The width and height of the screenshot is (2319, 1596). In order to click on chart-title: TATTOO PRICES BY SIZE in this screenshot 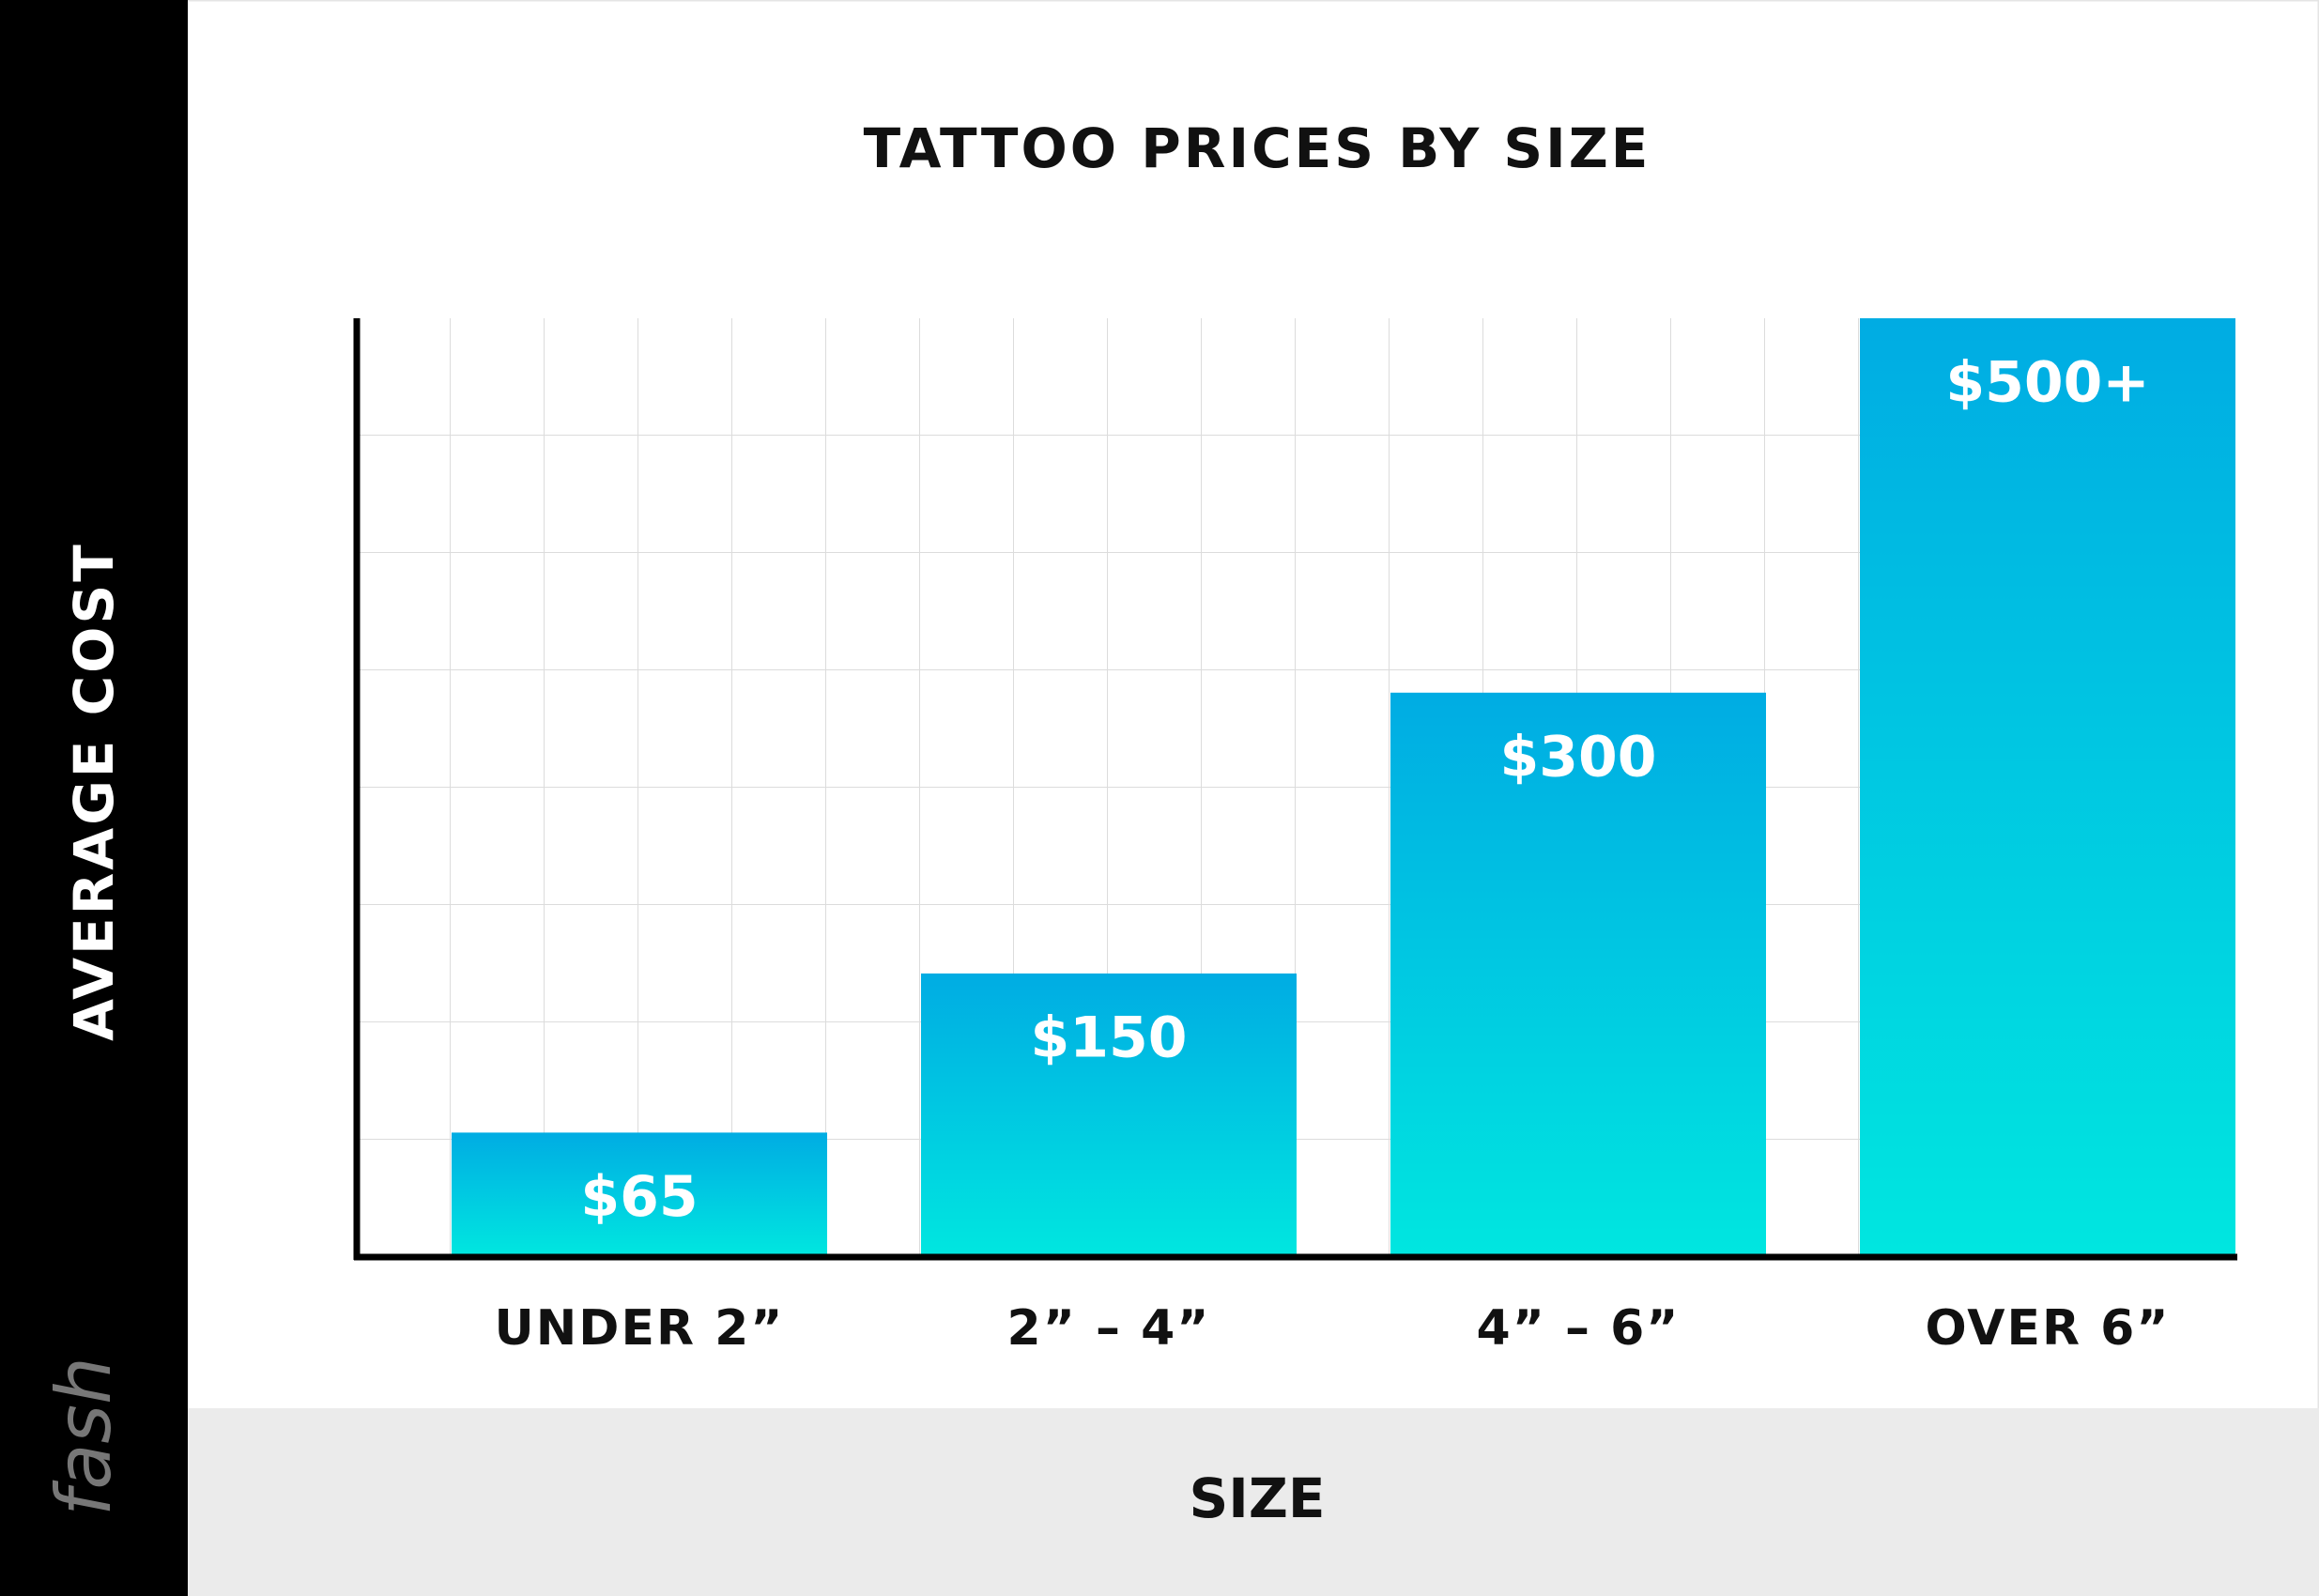, I will do `click(1257, 148)`.